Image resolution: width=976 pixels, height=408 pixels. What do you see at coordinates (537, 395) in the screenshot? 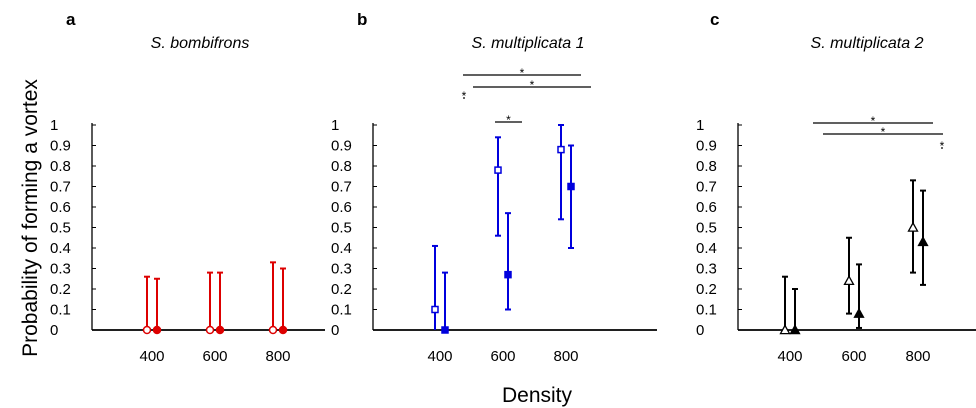
I see `x-axis-title: Density` at bounding box center [537, 395].